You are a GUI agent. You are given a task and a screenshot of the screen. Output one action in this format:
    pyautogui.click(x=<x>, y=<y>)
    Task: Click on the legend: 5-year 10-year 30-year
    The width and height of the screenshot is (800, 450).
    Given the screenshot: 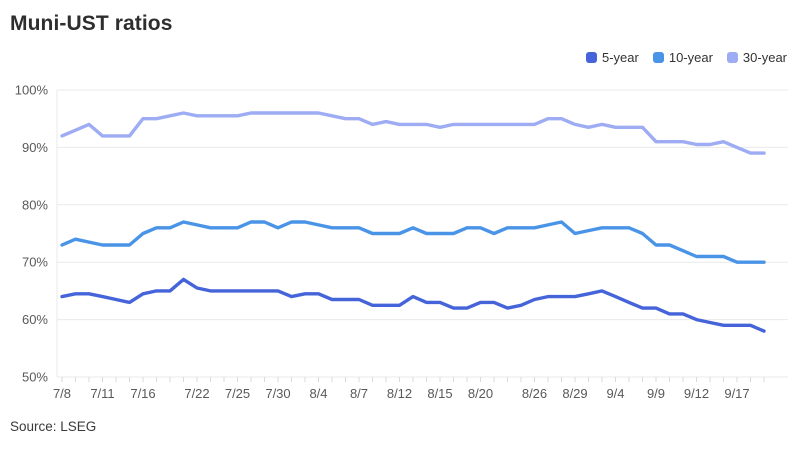 What is the action you would take?
    pyautogui.click(x=686, y=57)
    